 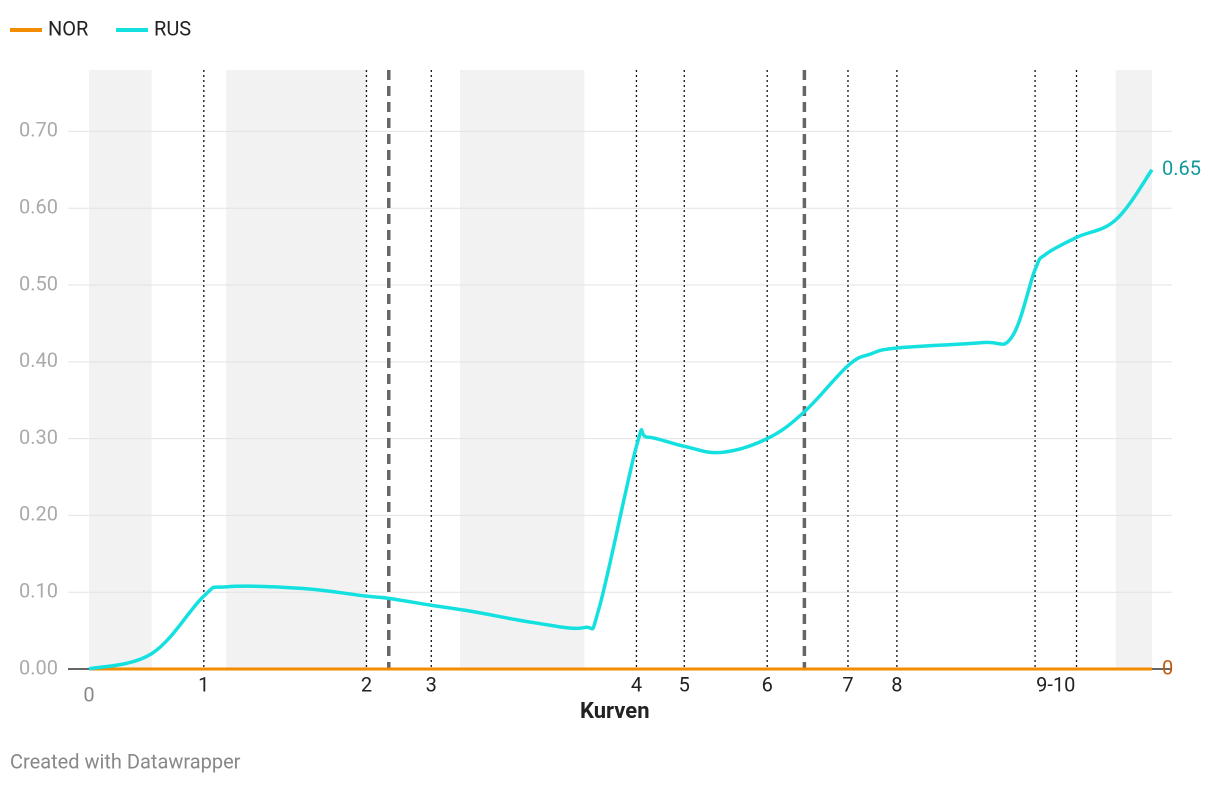 What do you see at coordinates (366, 684) in the screenshot?
I see `curve-label: 2` at bounding box center [366, 684].